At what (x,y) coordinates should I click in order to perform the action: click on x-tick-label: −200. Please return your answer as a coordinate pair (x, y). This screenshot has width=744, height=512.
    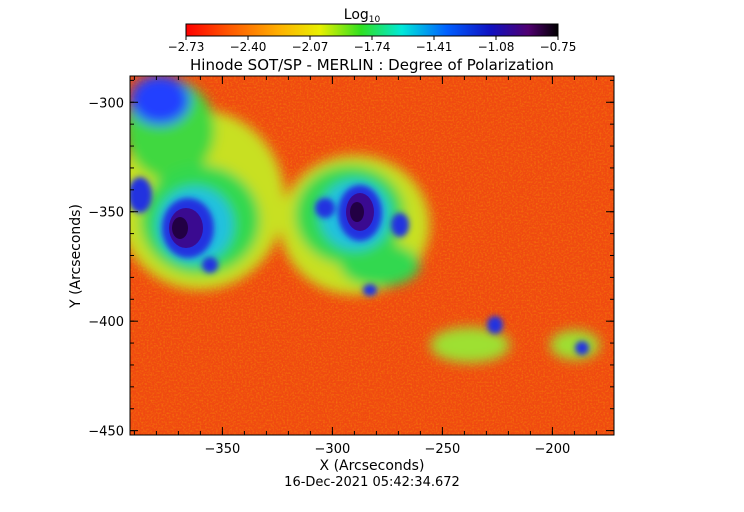
    Looking at the image, I should click on (553, 449).